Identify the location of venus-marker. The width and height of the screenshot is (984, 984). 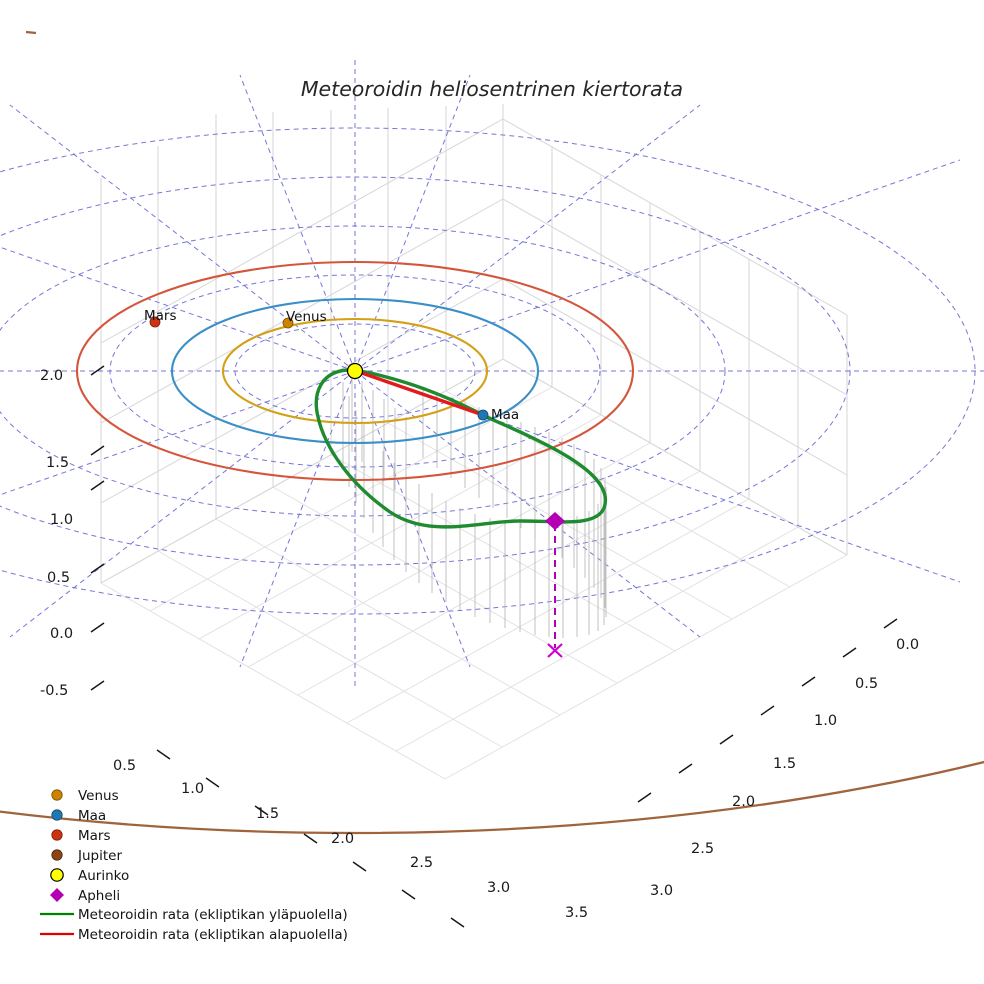
(288, 323).